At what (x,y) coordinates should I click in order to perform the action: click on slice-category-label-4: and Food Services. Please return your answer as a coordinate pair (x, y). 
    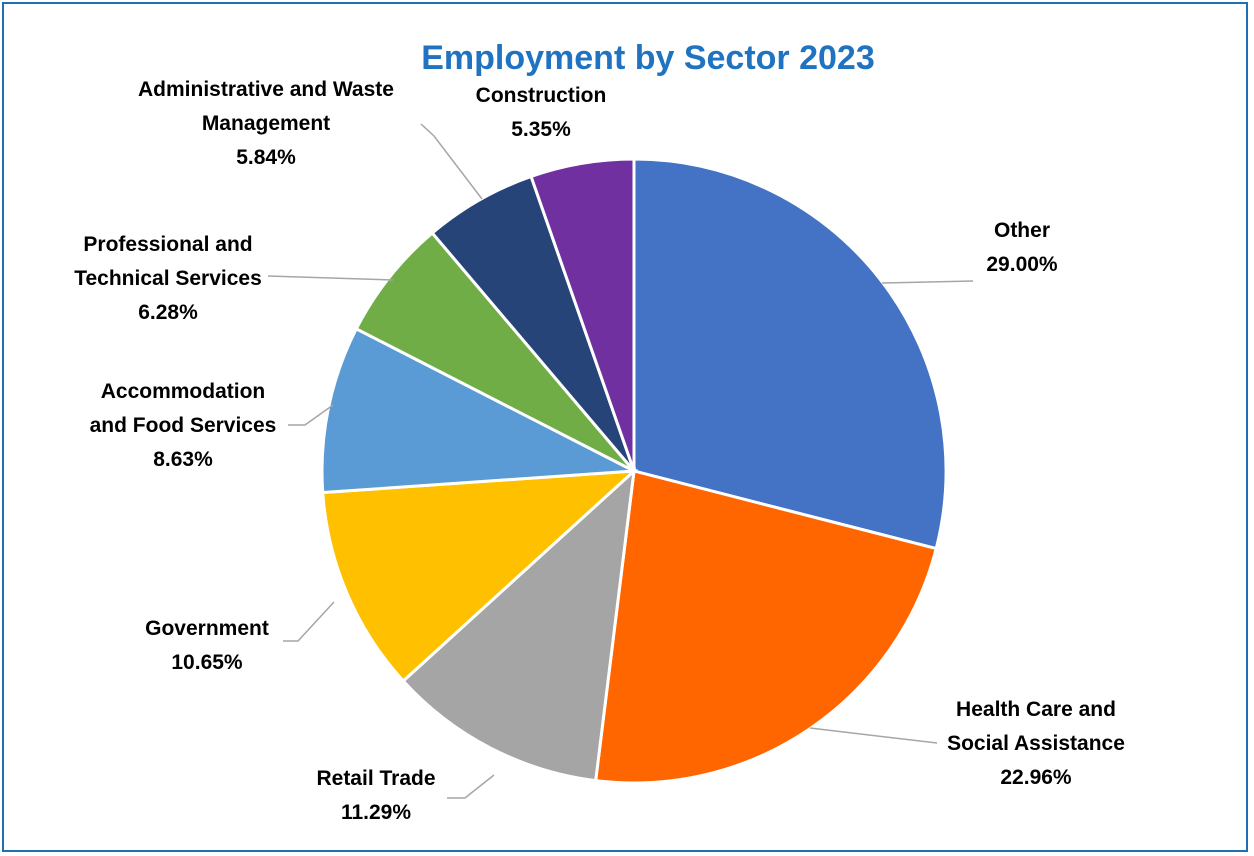
    Looking at the image, I should click on (183, 425).